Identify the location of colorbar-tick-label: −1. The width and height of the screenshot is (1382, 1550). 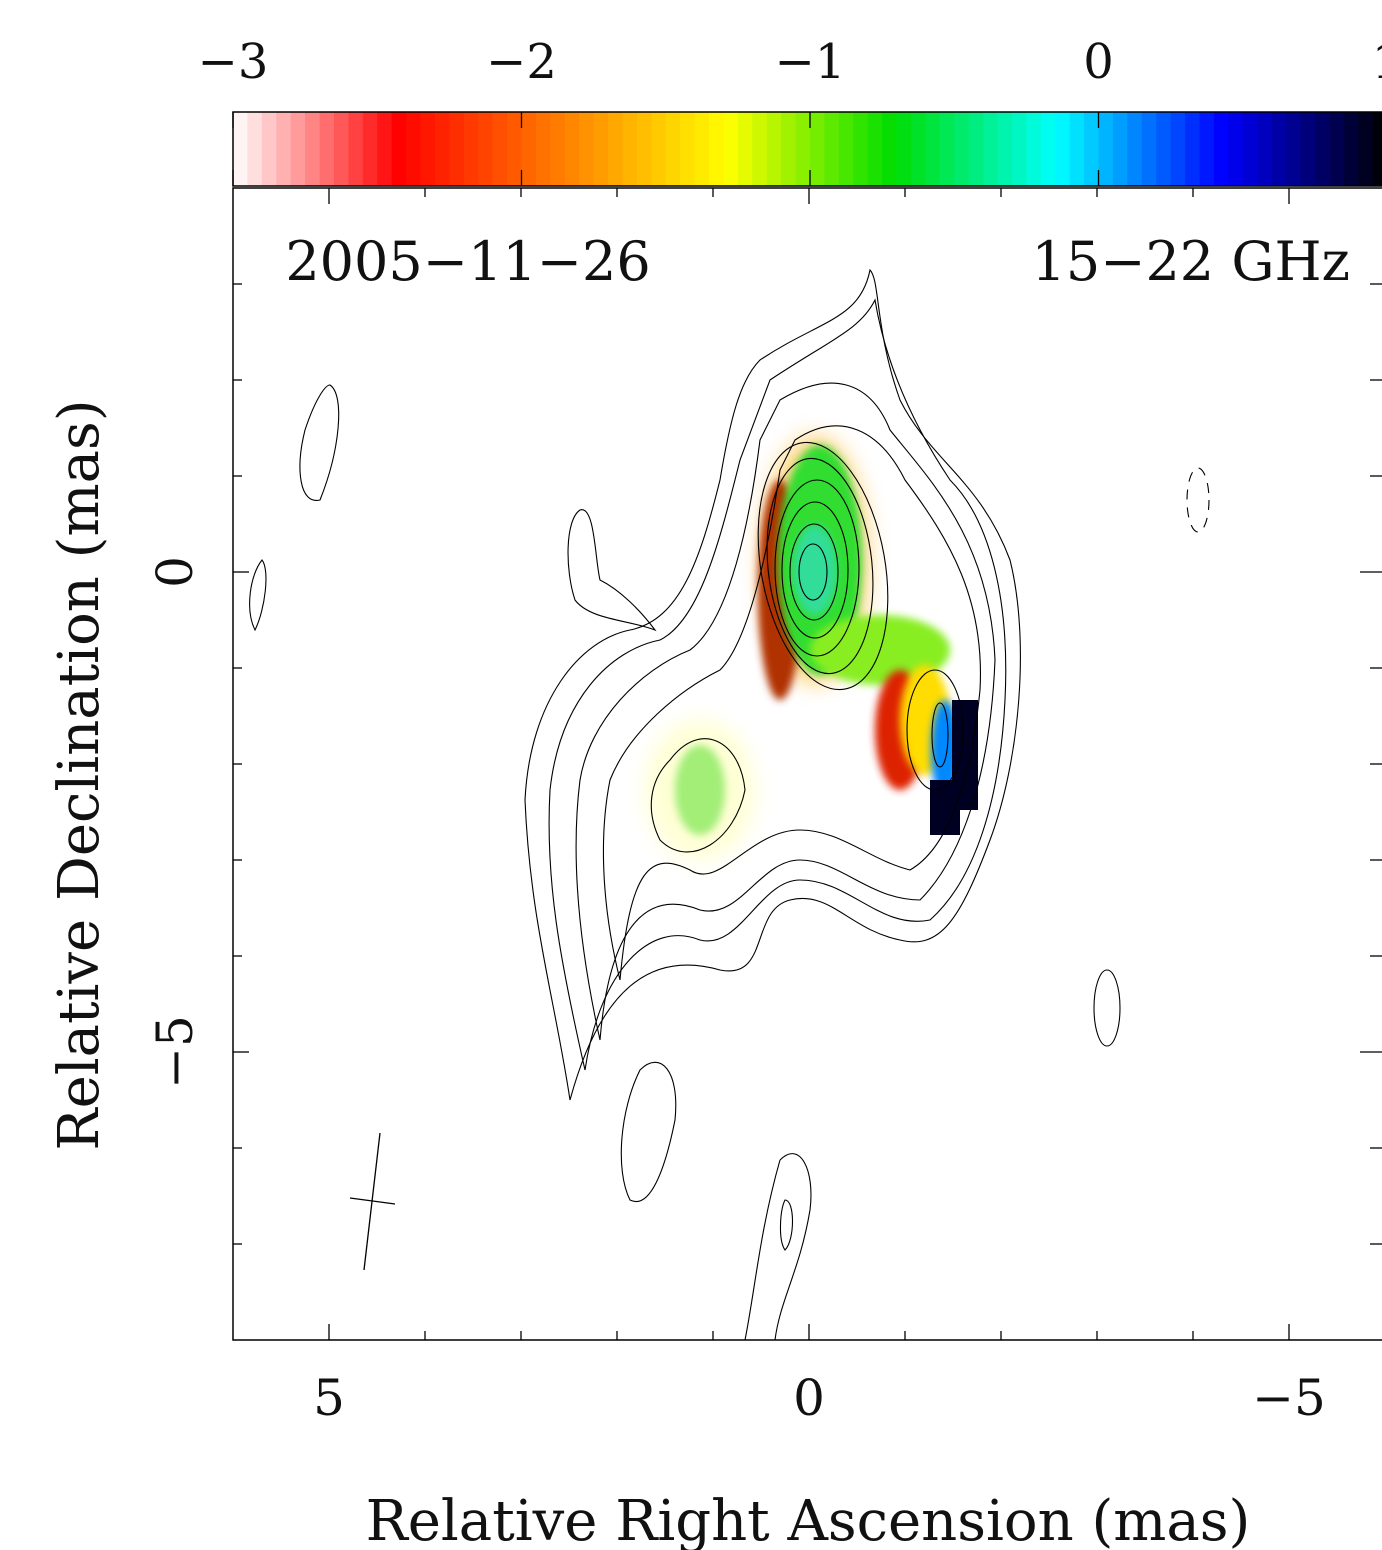
(810, 62).